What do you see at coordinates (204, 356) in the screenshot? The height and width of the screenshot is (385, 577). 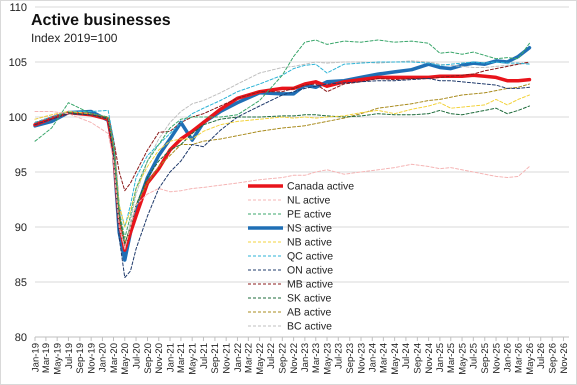 I see `x-tick-label: Jul-21` at bounding box center [204, 356].